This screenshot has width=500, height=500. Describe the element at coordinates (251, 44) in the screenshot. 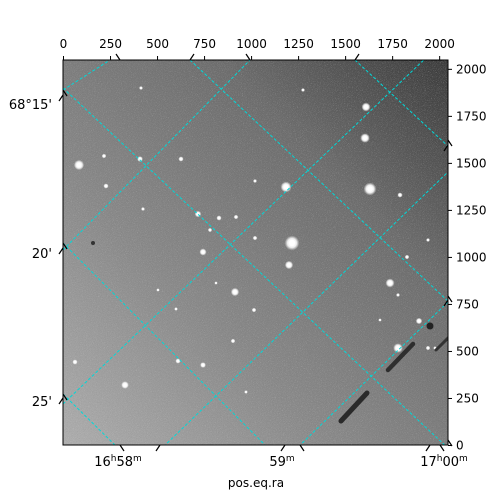

I see `x-tick-label: 1000` at that location.